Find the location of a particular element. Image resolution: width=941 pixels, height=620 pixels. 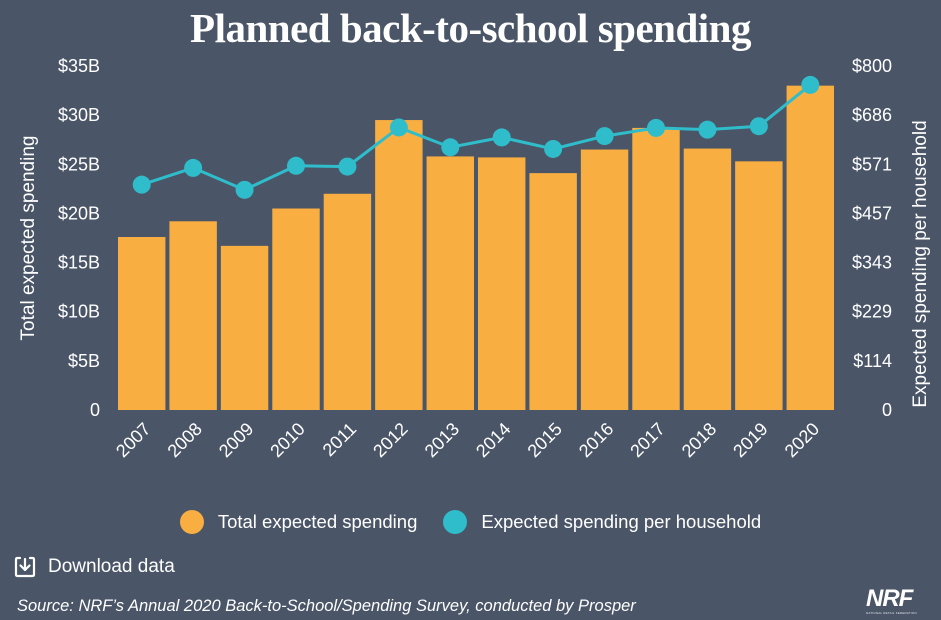

right-tick-label: 0 is located at coordinates (887, 410).